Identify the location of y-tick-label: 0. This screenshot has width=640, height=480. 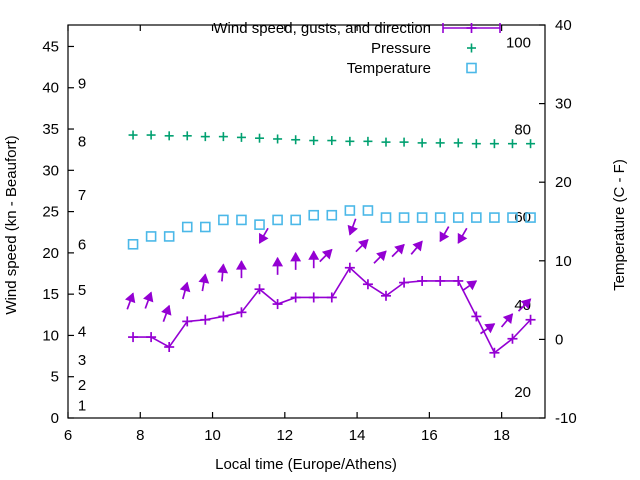
(55, 418).